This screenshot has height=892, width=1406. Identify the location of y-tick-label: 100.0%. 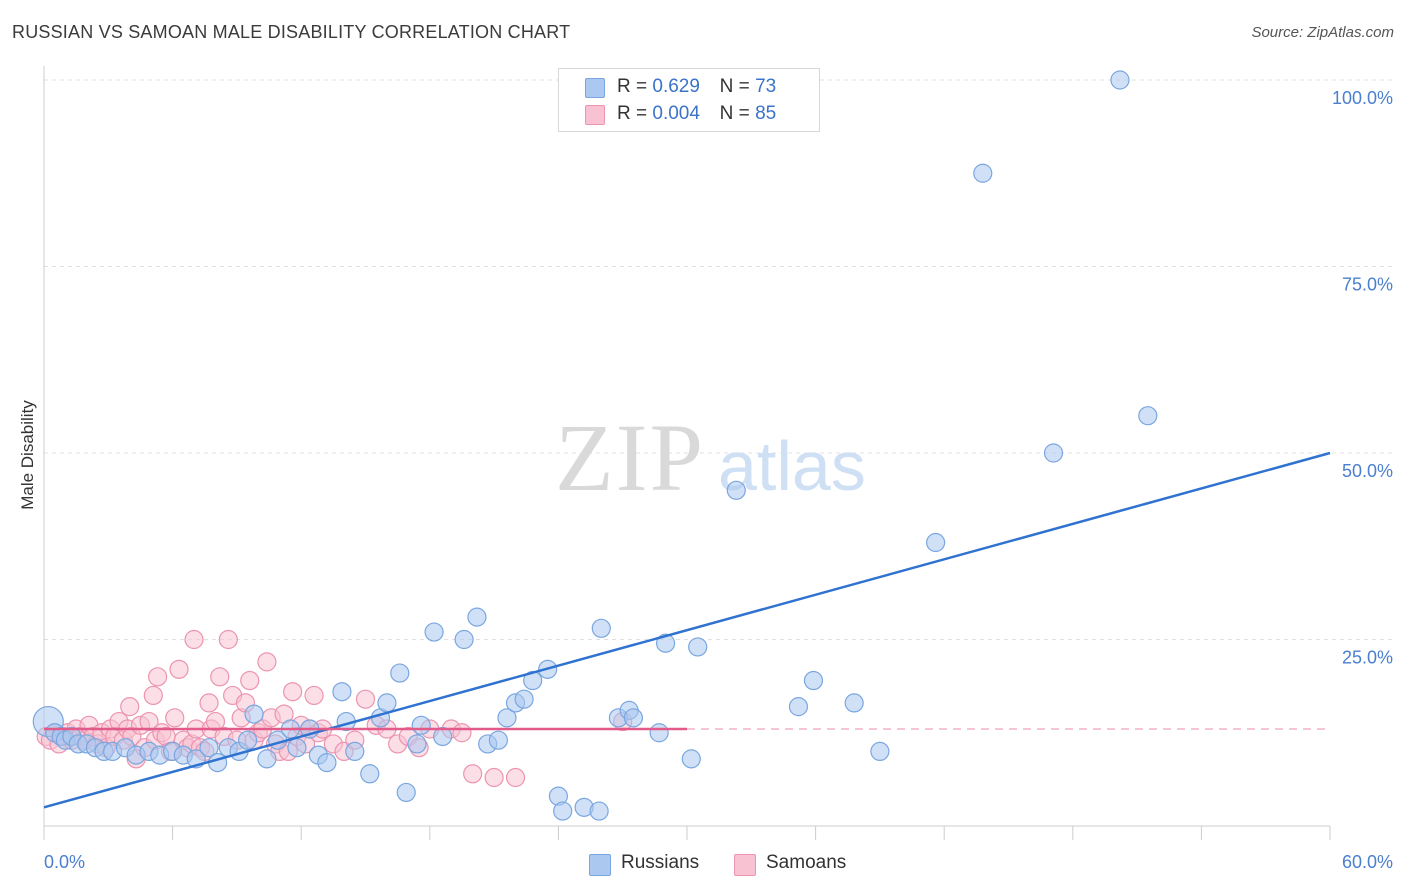
(1362, 98).